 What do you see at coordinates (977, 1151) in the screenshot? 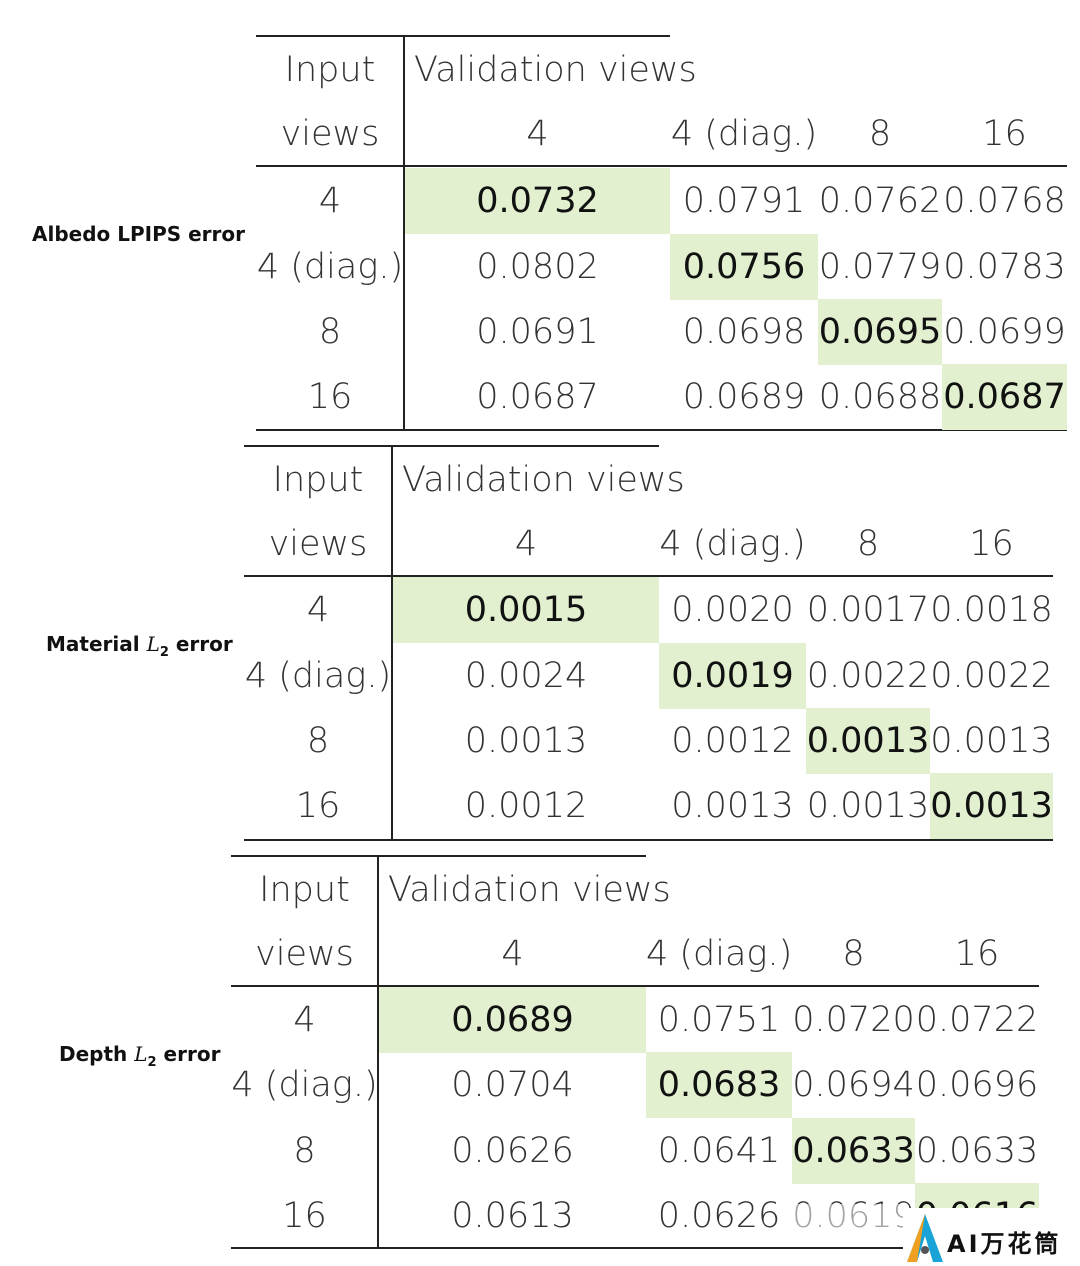
I see `table-cell: 0.0633` at bounding box center [977, 1151].